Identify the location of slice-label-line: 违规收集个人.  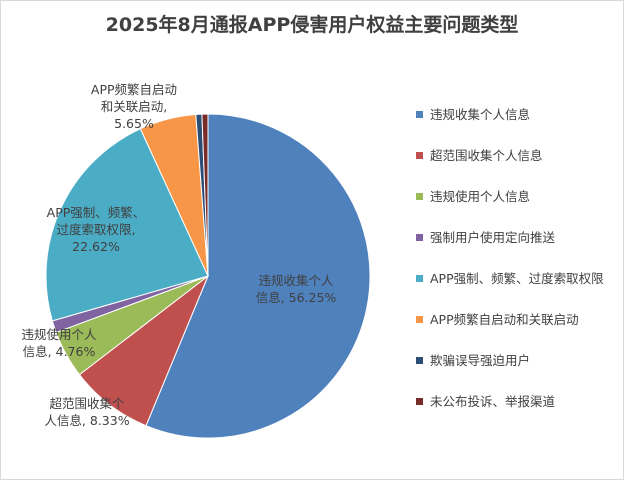
(296, 280).